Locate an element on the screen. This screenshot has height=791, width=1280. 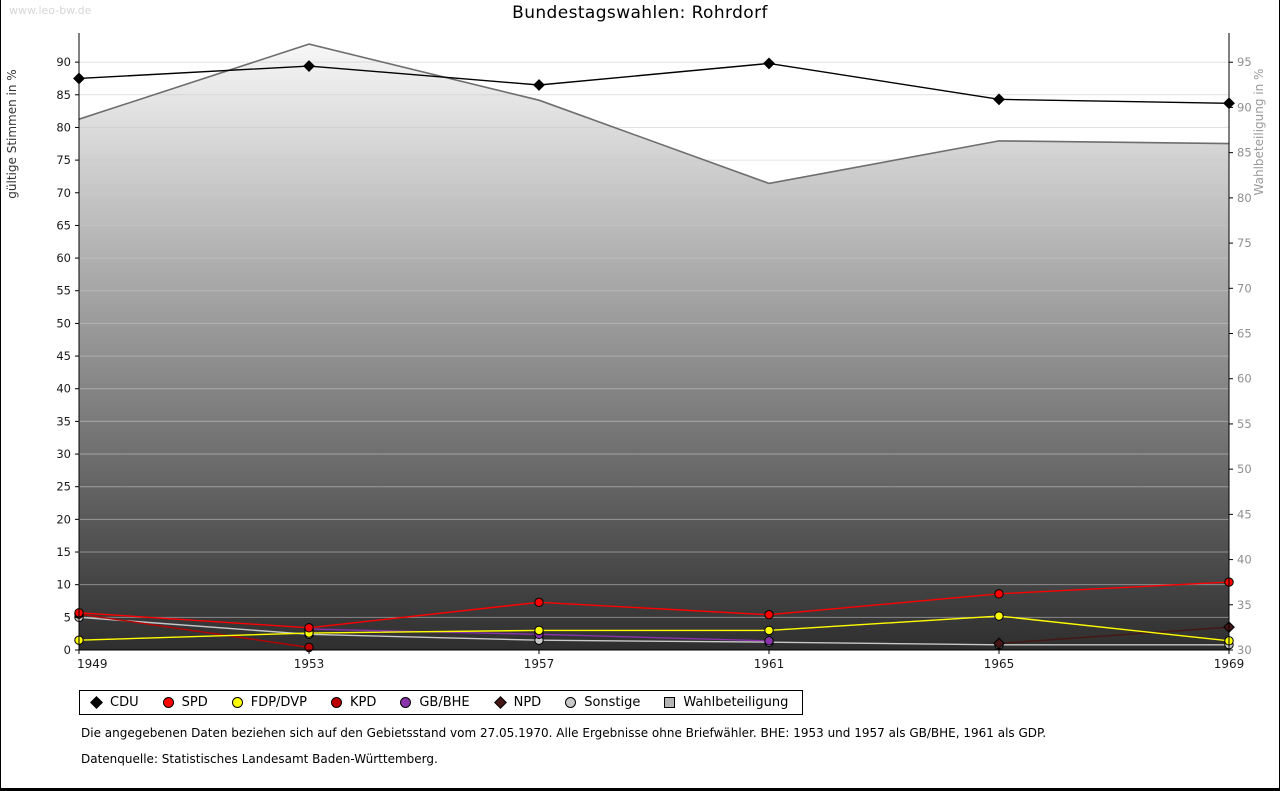
watermark: www.leo-bw.de is located at coordinates (50, 10).